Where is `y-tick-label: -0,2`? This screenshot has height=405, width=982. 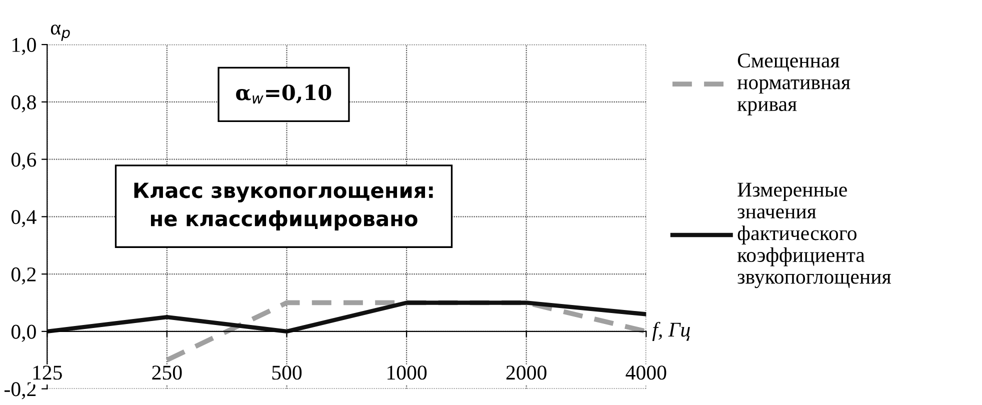
y-tick-label: -0,2 is located at coordinates (20, 391).